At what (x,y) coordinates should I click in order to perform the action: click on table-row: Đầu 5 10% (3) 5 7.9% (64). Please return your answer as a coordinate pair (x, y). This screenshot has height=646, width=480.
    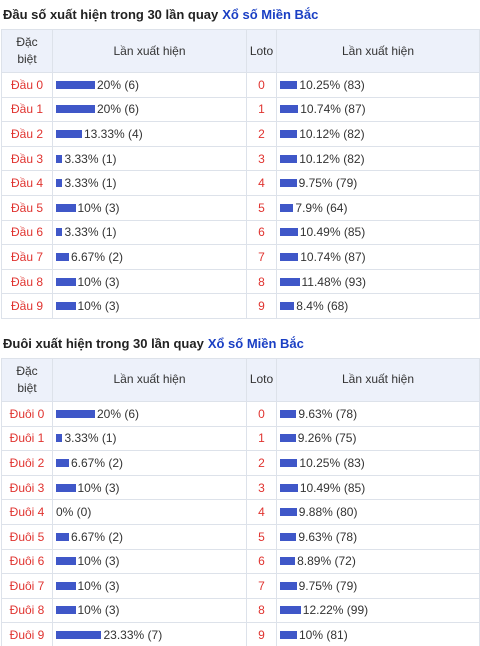
    Looking at the image, I should click on (240, 207).